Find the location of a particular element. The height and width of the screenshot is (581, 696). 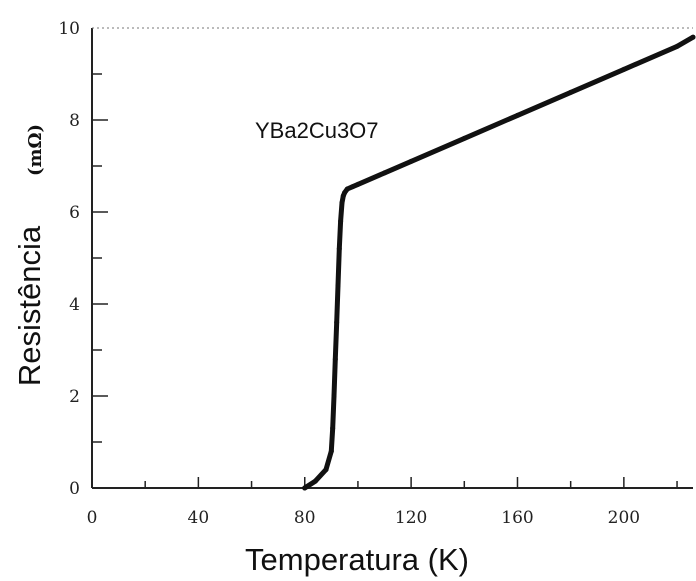

x-tick-label: 160 is located at coordinates (517, 518).